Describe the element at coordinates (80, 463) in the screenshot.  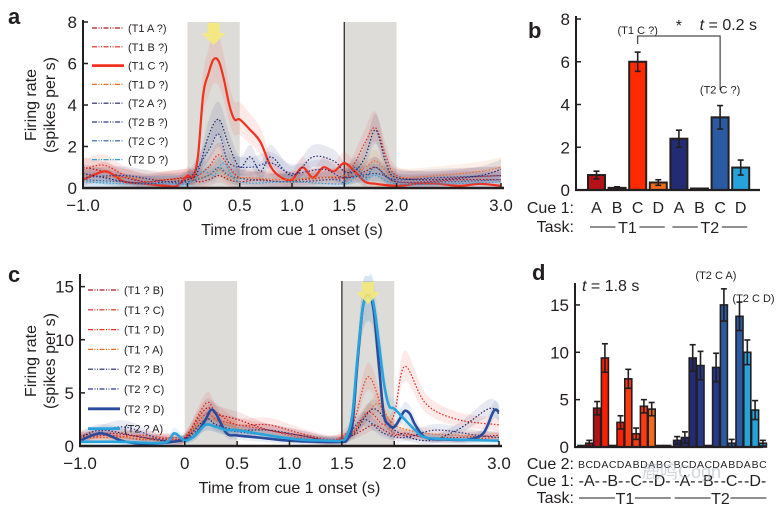
I see `x-tick-label: −1.0` at that location.